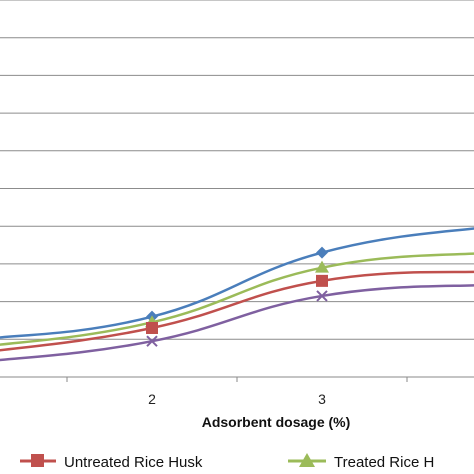 This screenshot has width=474, height=474. What do you see at coordinates (37, 460) in the screenshot?
I see `legend-marker-untreated` at bounding box center [37, 460].